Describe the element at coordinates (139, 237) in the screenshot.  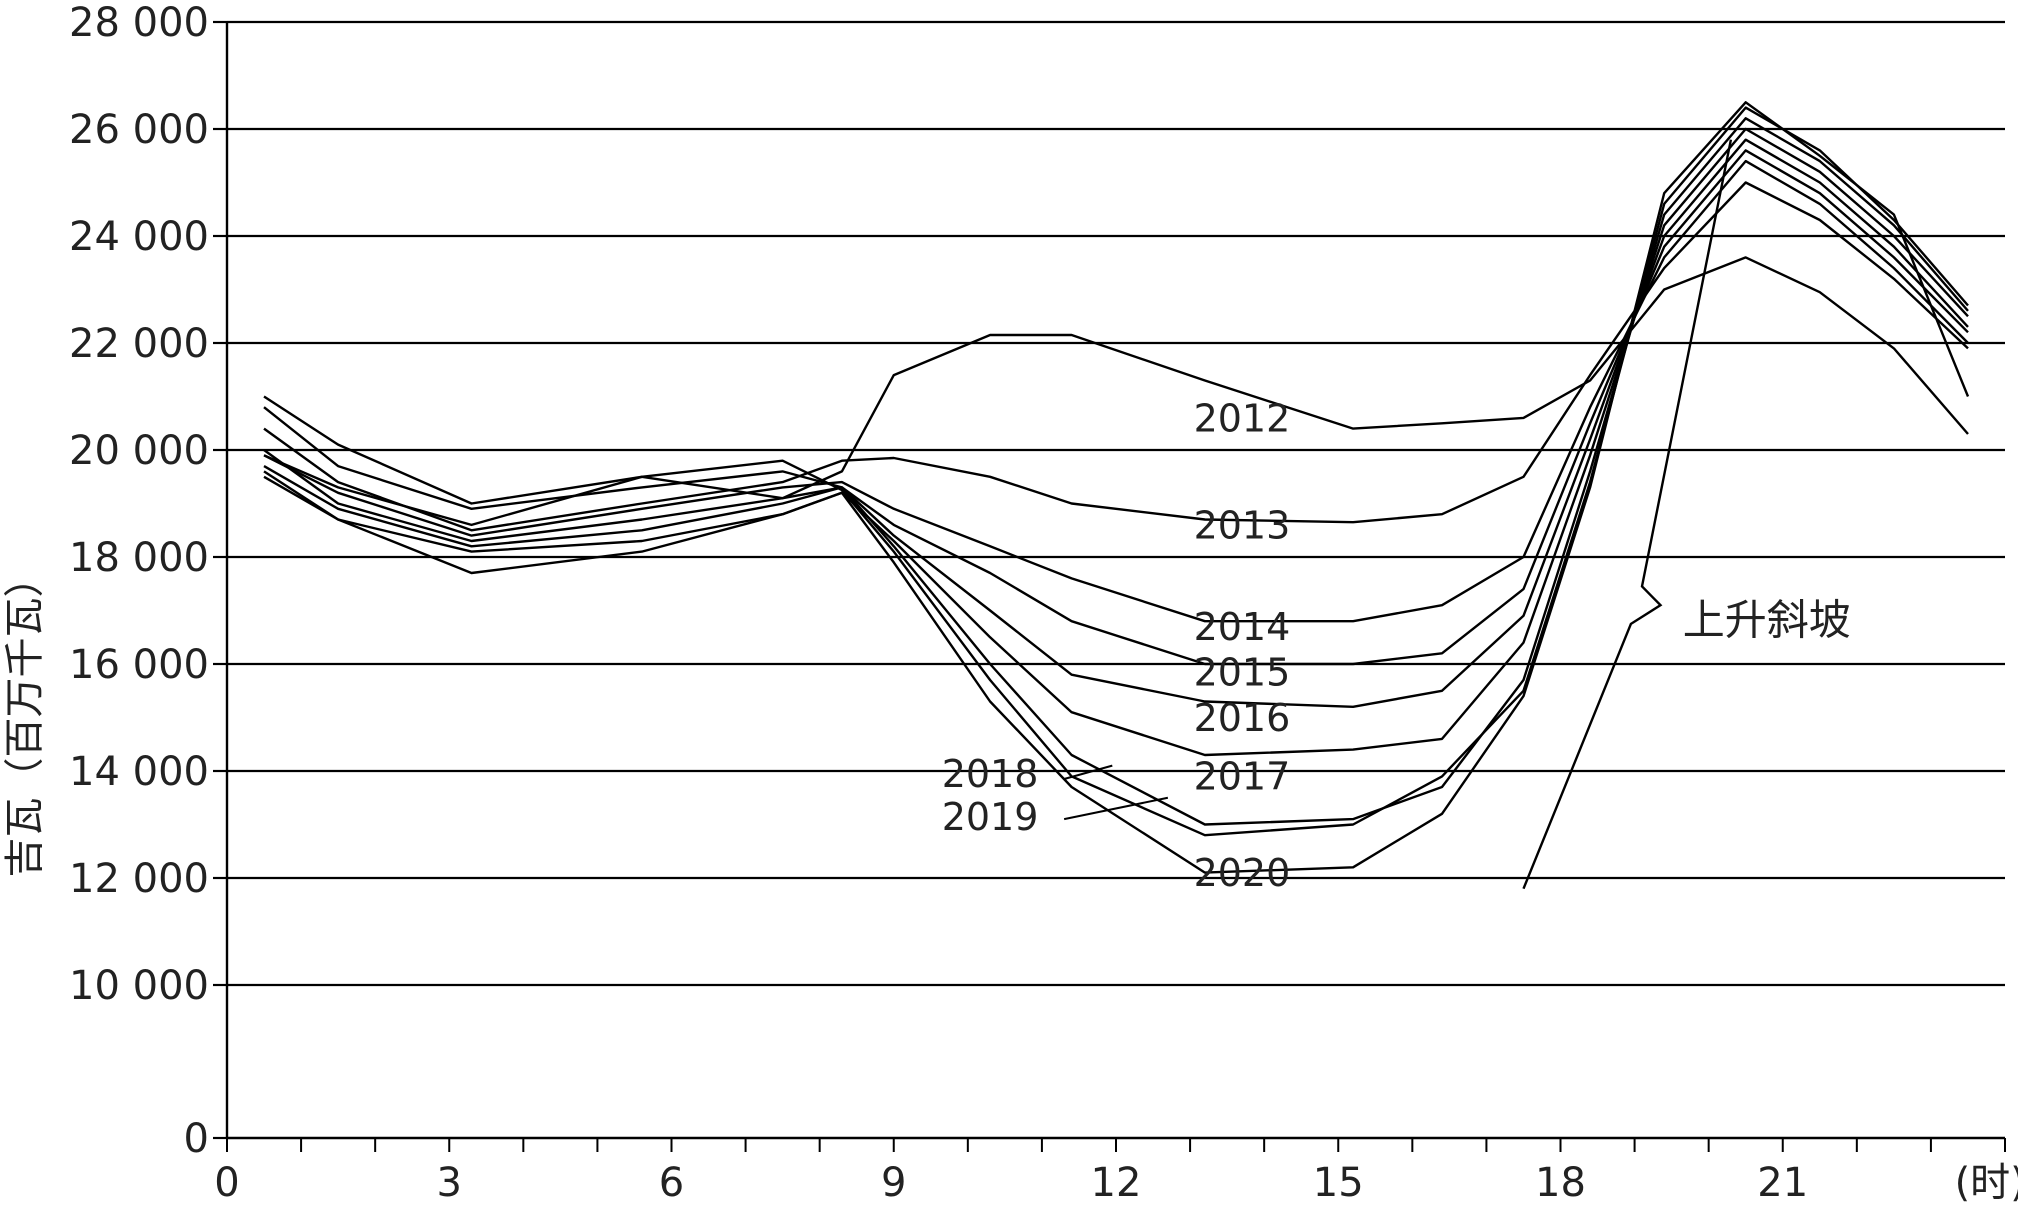
I see `y-tick-label-8: 24 000` at that location.